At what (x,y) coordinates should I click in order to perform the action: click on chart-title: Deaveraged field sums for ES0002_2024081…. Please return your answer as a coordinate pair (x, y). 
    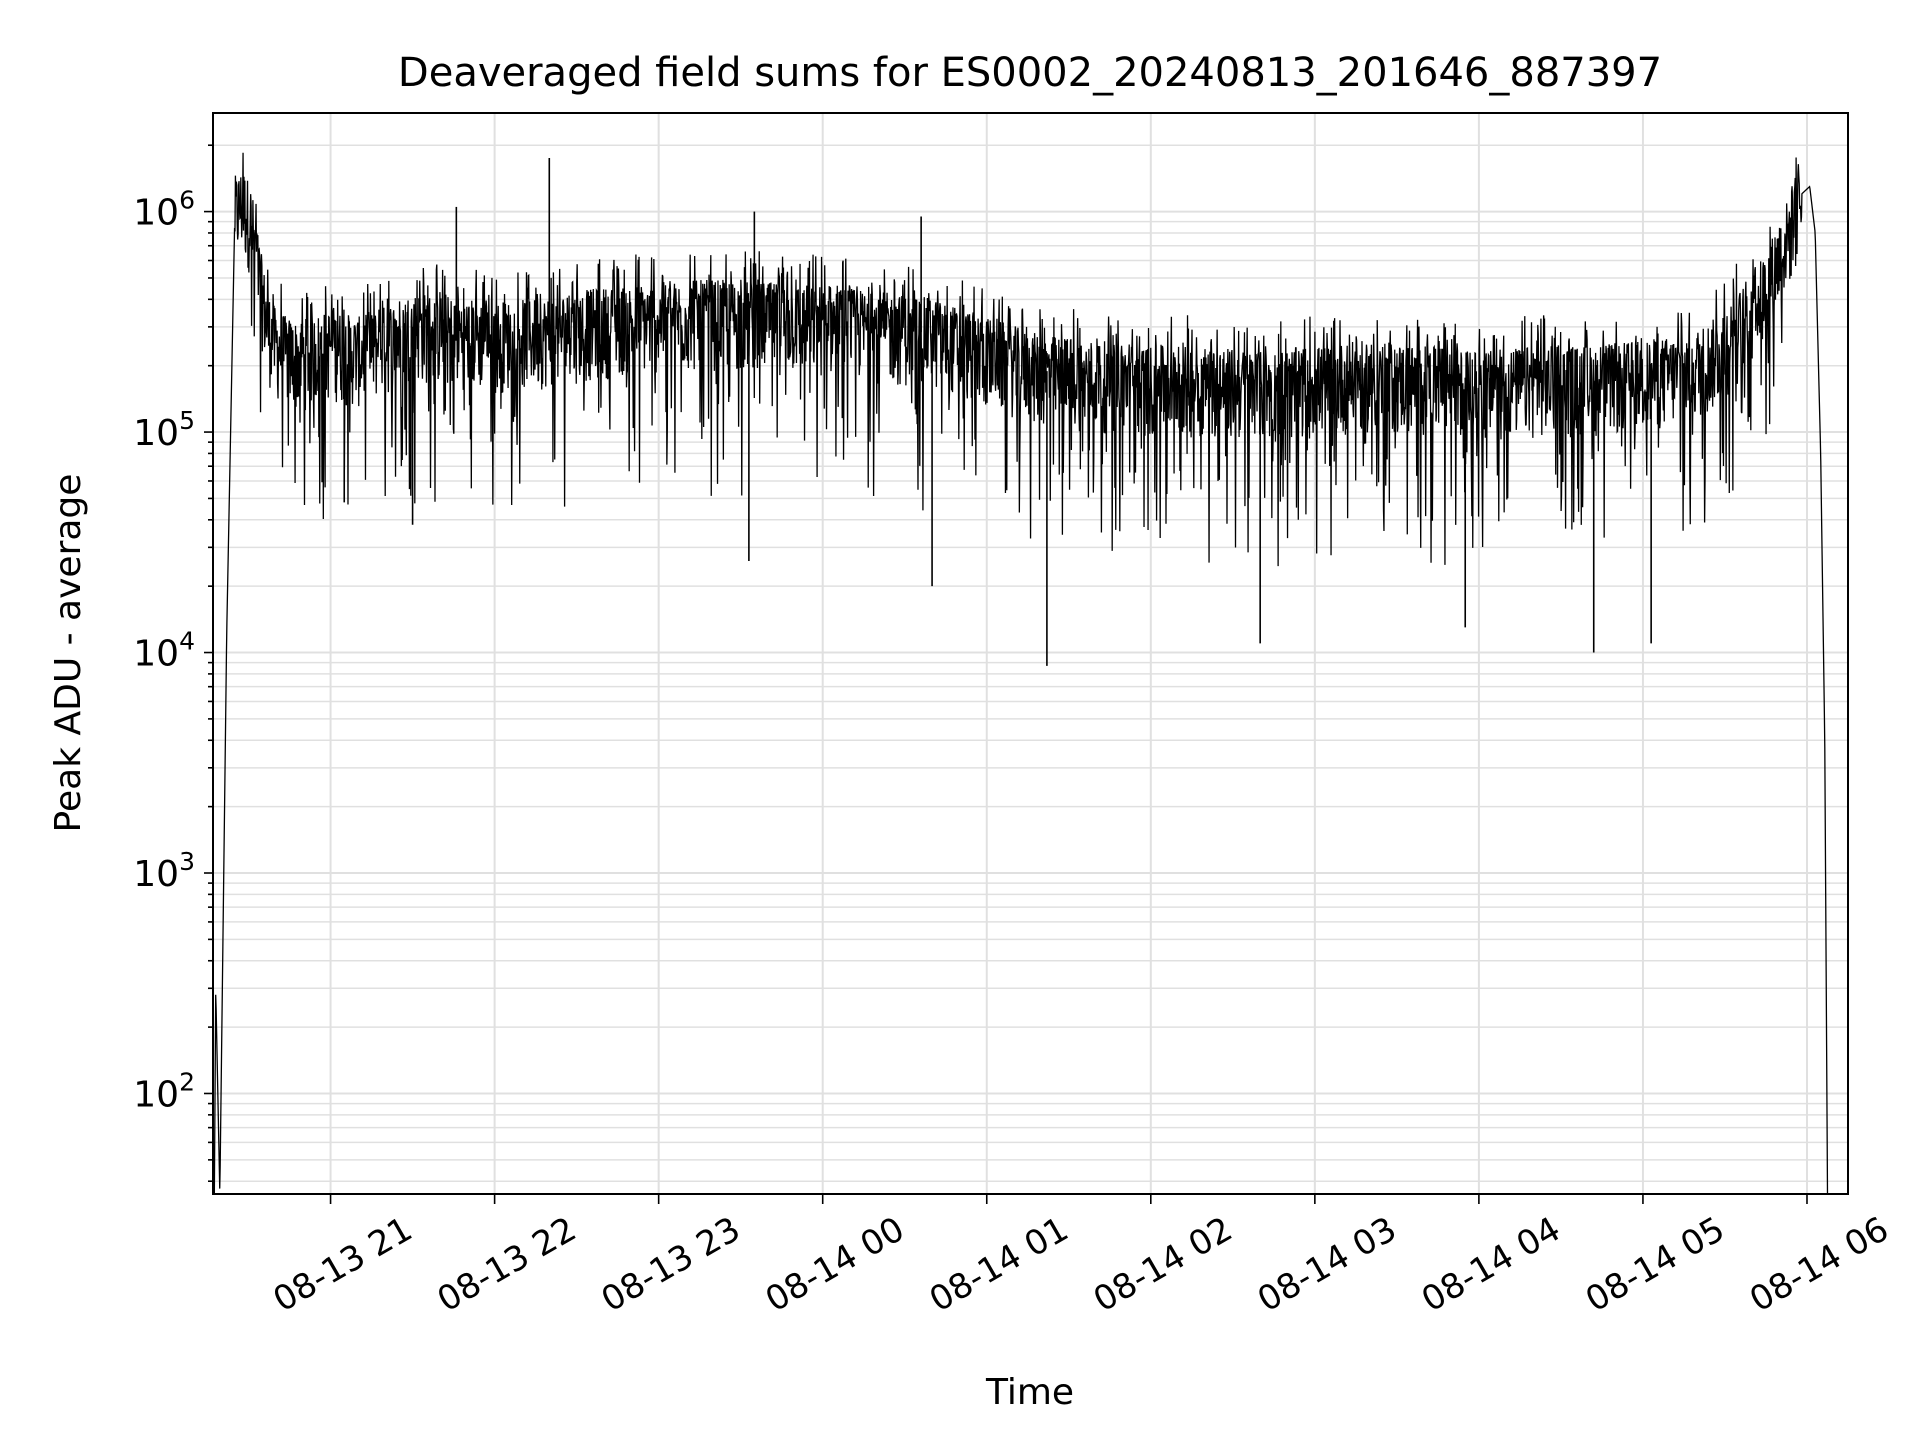
    Looking at the image, I should click on (1030, 73).